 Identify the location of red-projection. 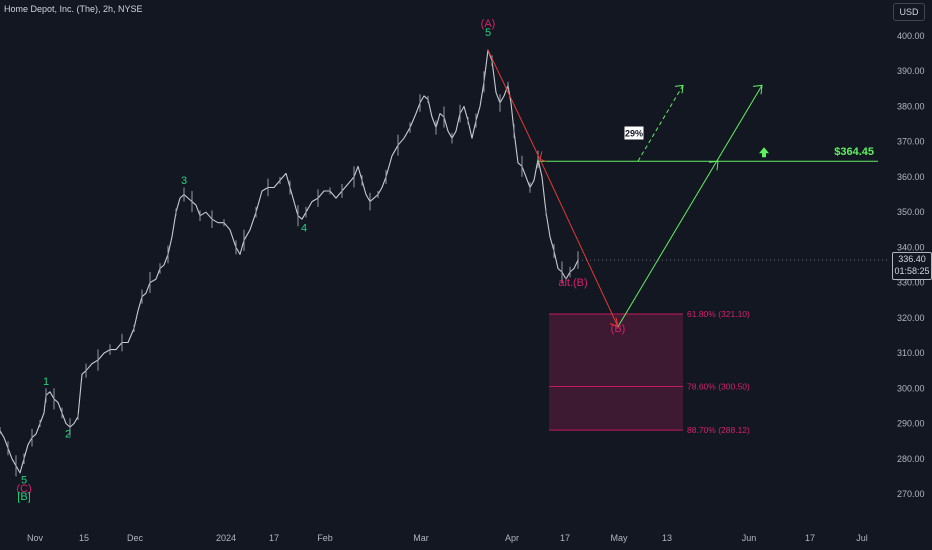
(553, 188).